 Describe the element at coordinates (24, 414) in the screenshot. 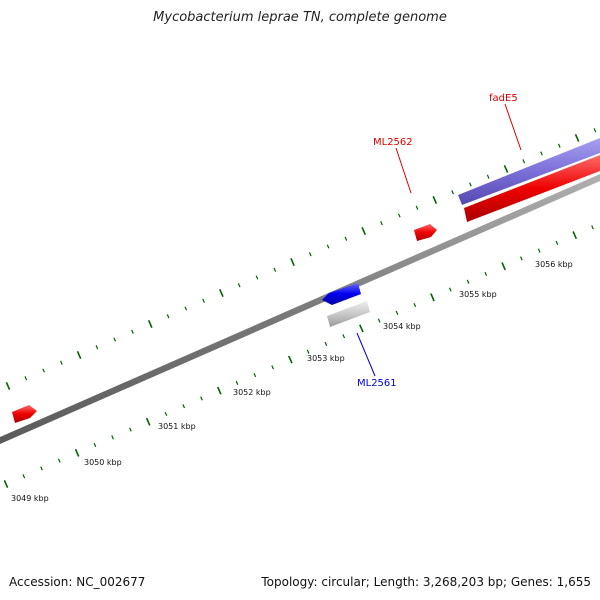

I see `left-gene-arrow` at that location.